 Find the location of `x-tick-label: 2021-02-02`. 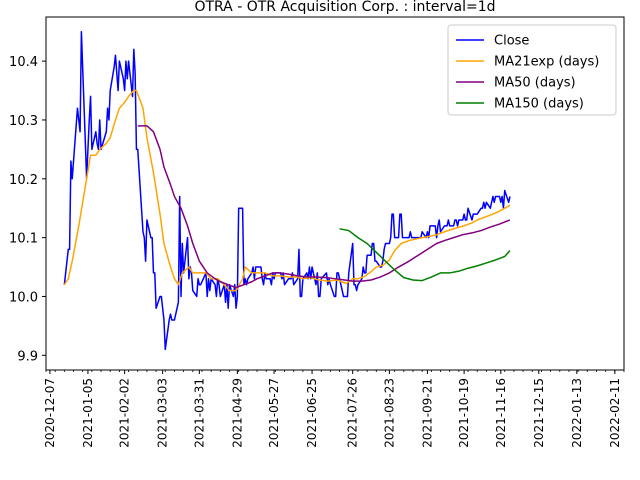

x-tick-label: 2021-02-02 is located at coordinates (125, 413).